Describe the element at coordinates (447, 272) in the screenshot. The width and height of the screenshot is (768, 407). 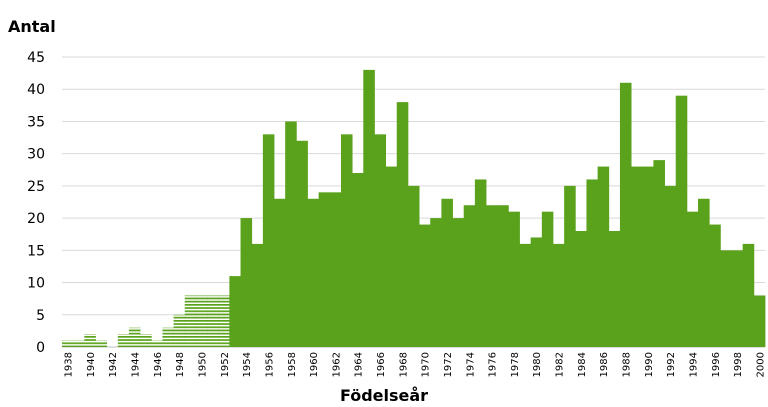
I see `bar-1972` at that location.